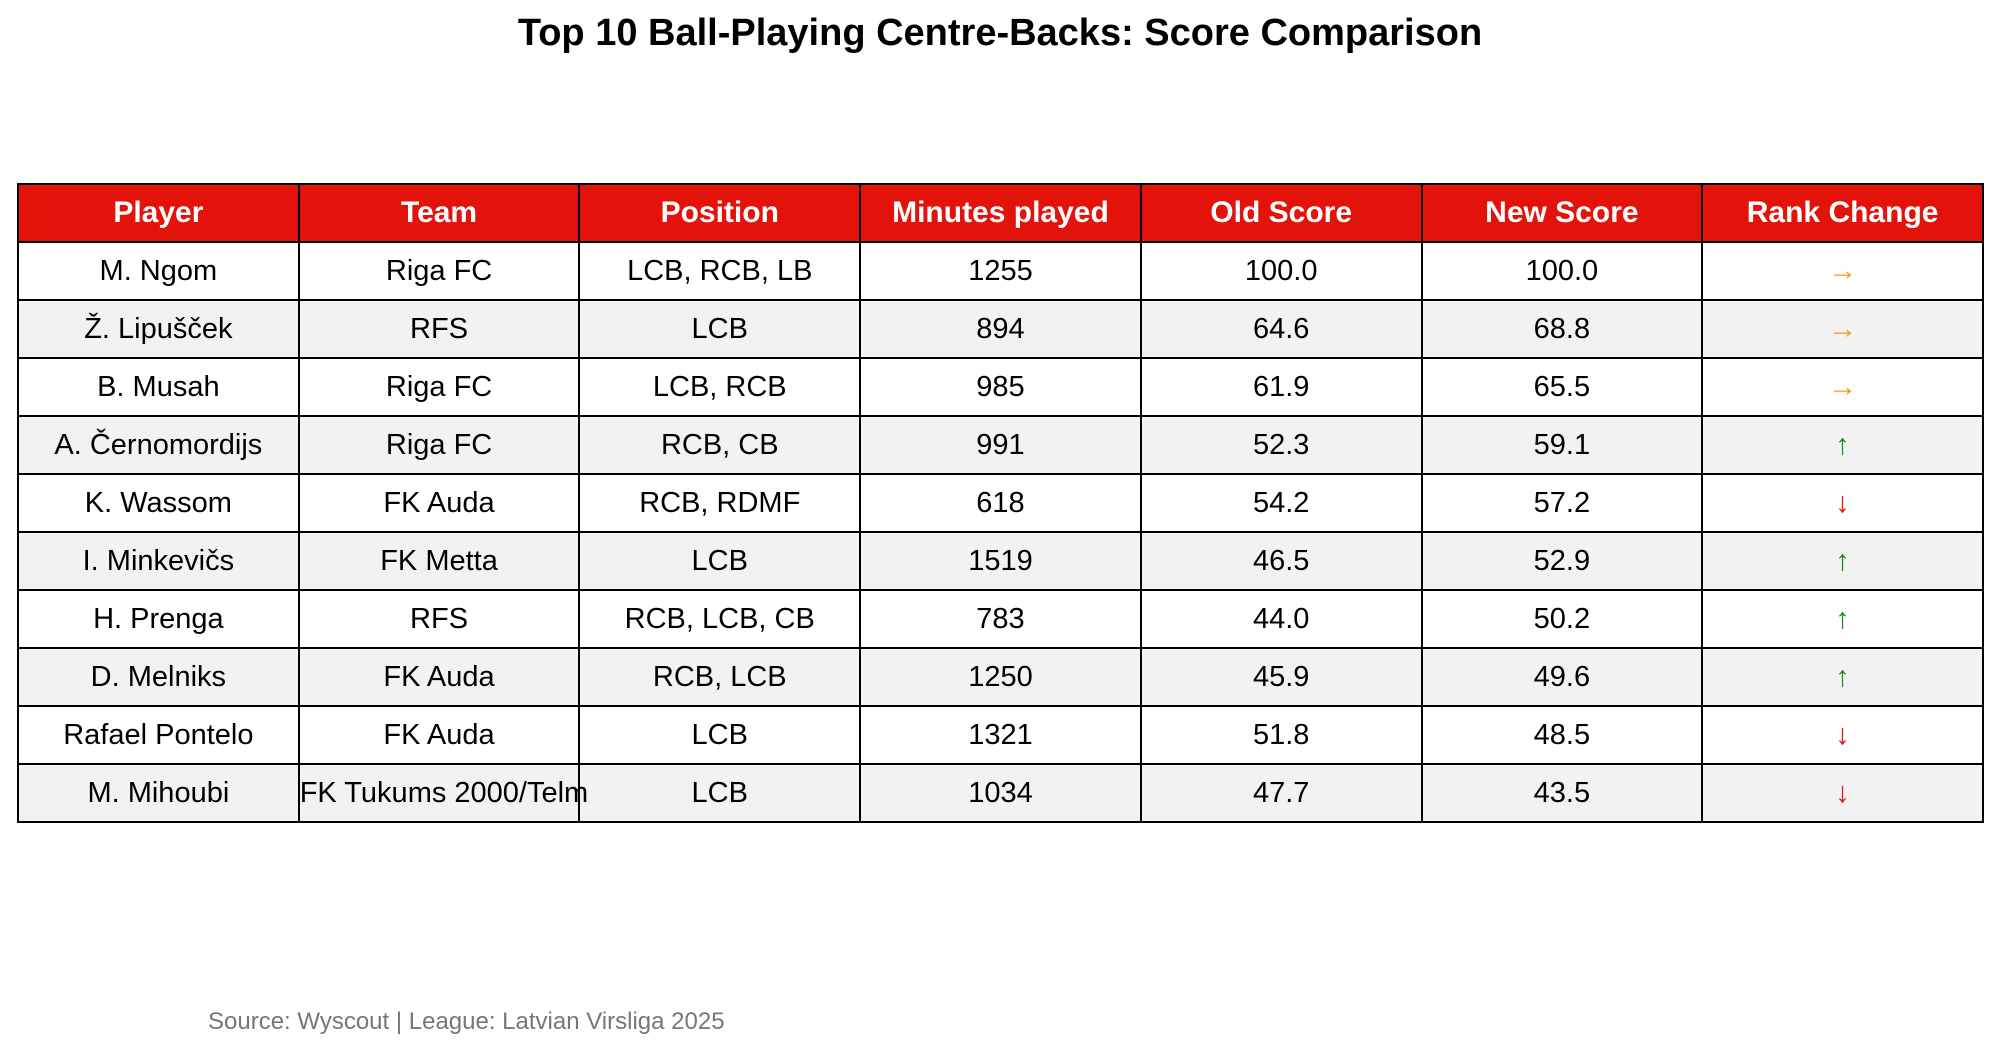  I want to click on cell-minutes-played: 1250, so click(1000, 677).